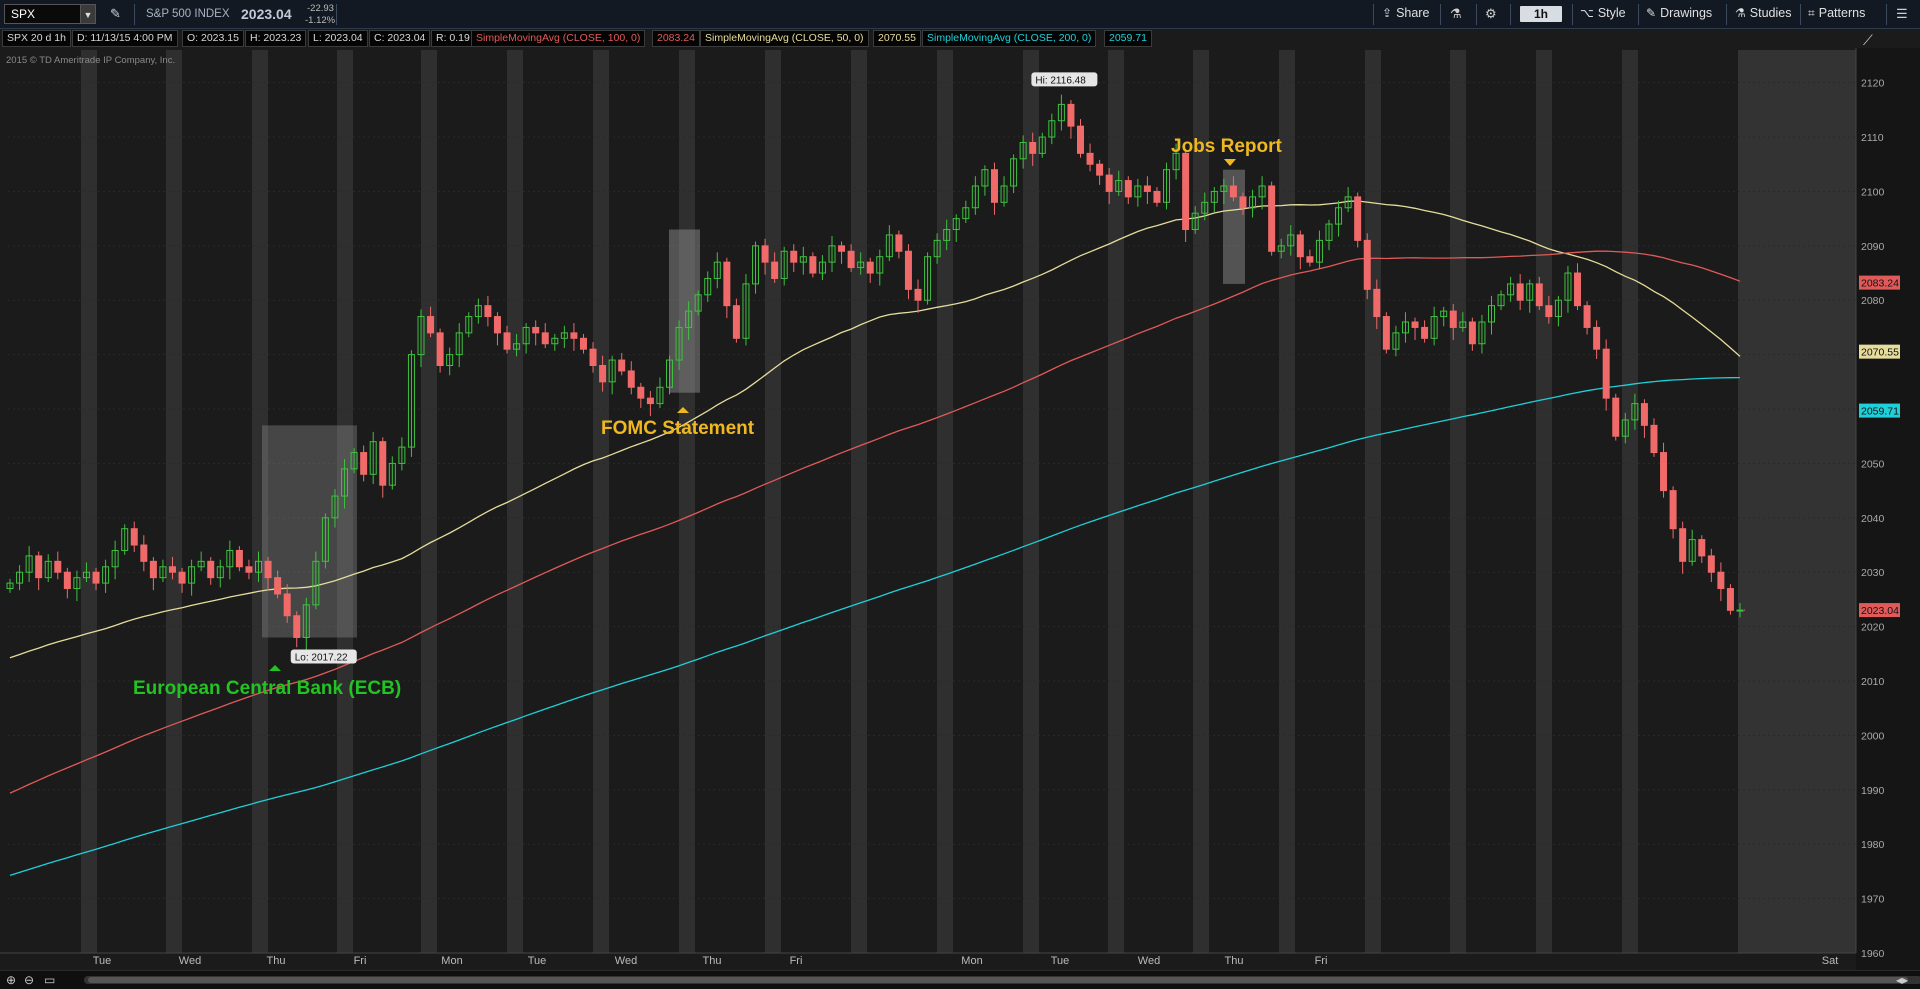 The image size is (1920, 989). I want to click on symbol-input: SPX, so click(50, 14).